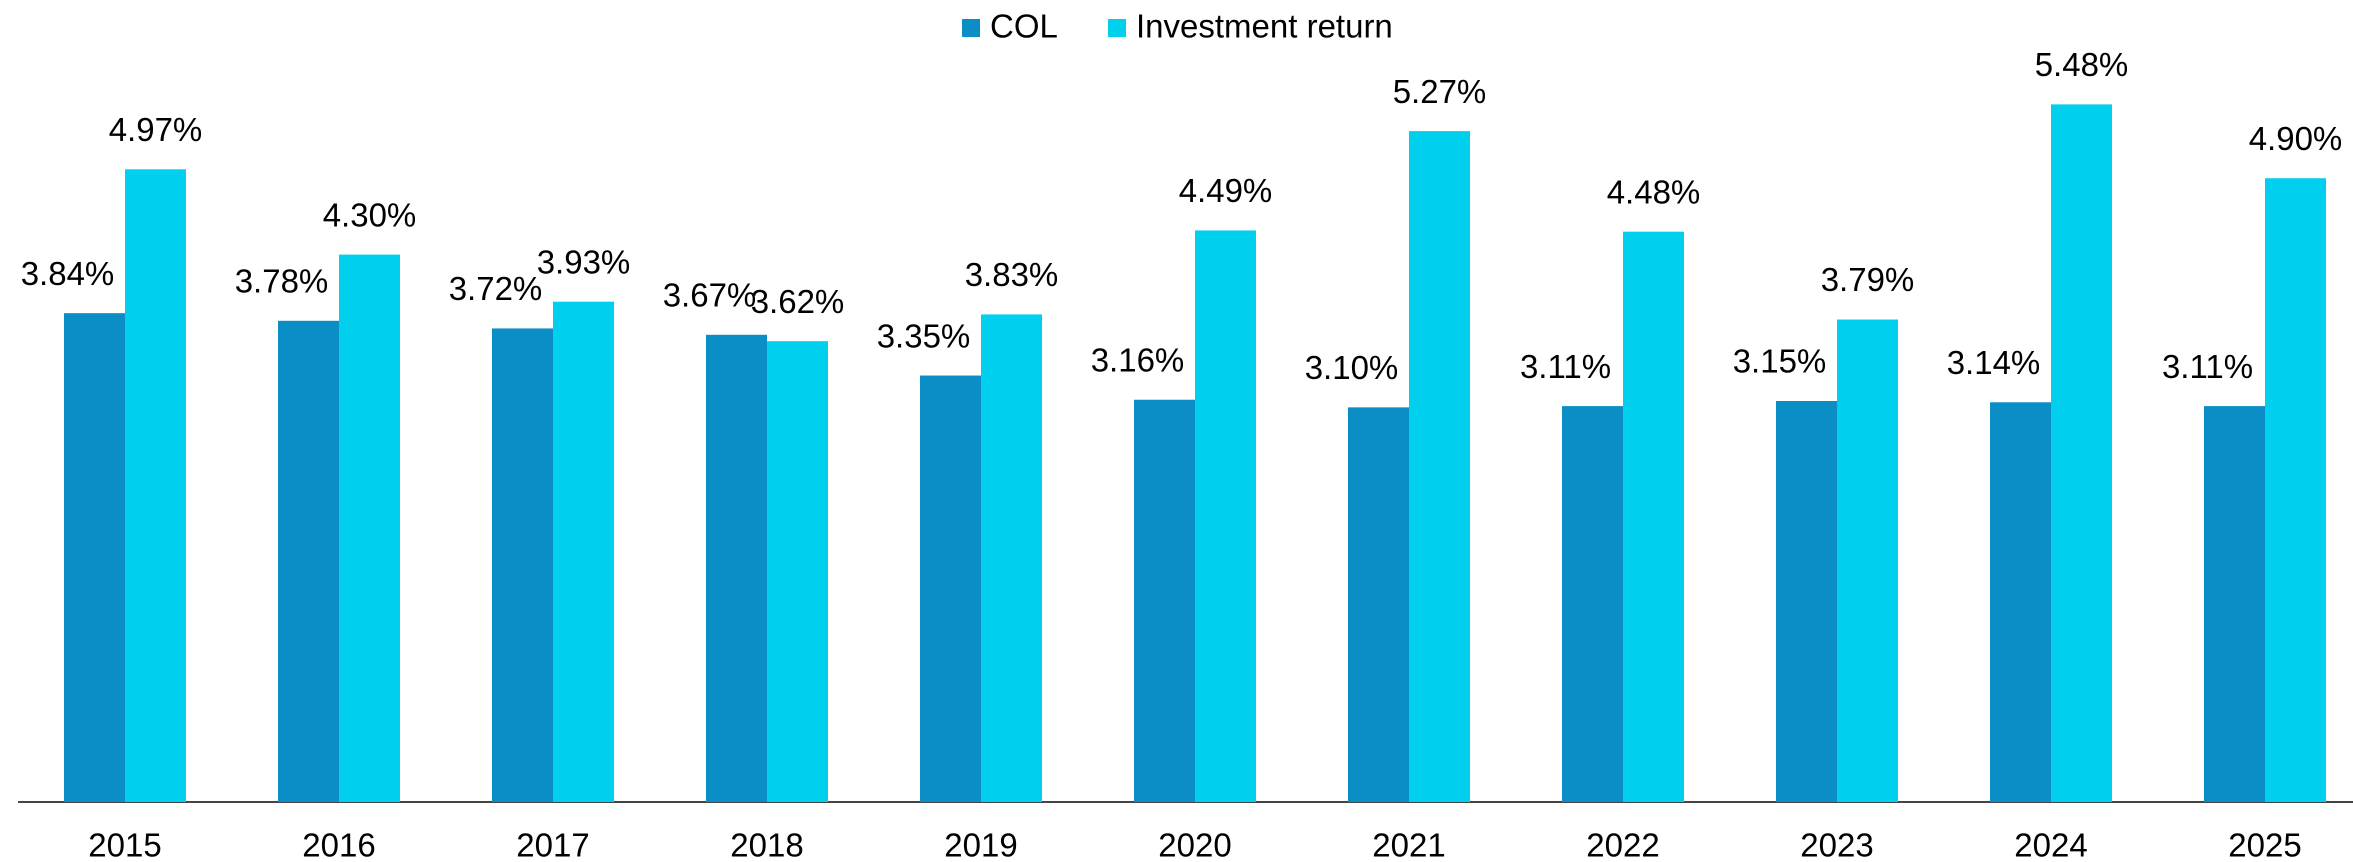  I want to click on value-label: 3.79%, so click(1868, 279).